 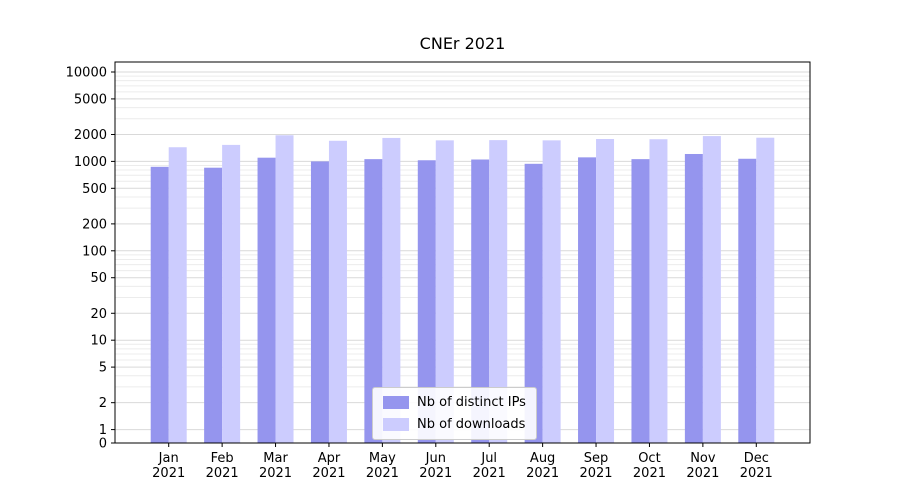 I want to click on bar-nb-of-downloads-aug, so click(x=551, y=291).